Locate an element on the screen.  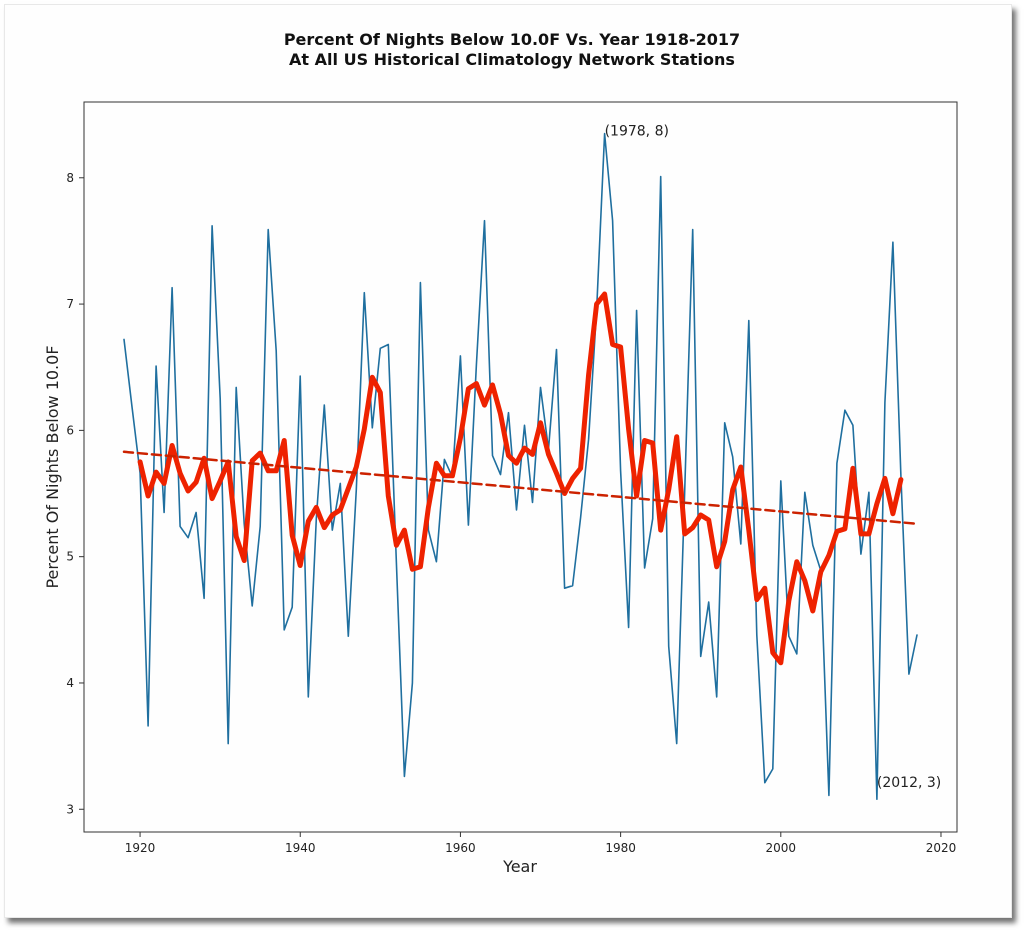
y-axis: 3 4 5 6 7 8 is located at coordinates (75, 493).